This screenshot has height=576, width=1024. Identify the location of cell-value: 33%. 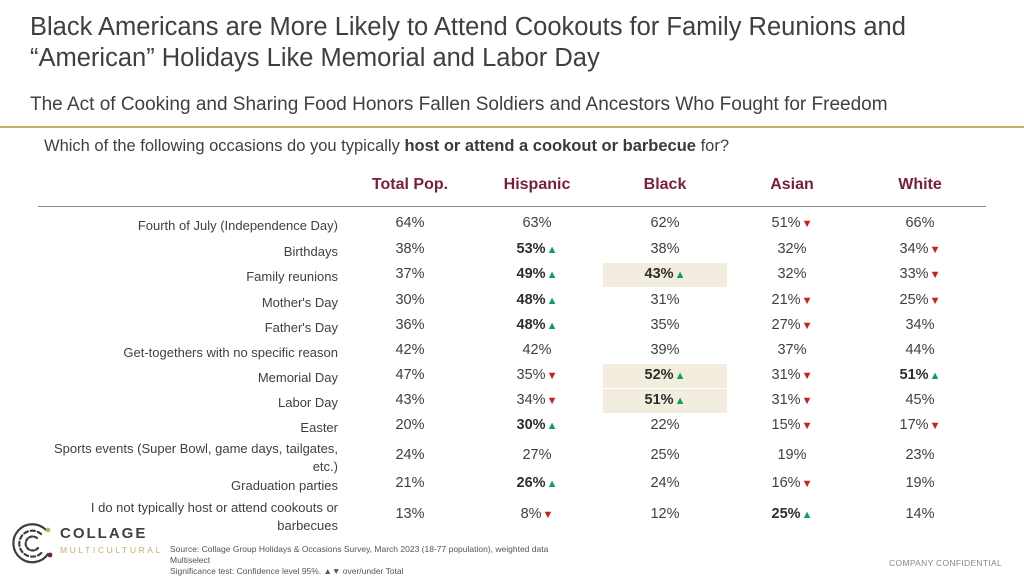
(914, 274).